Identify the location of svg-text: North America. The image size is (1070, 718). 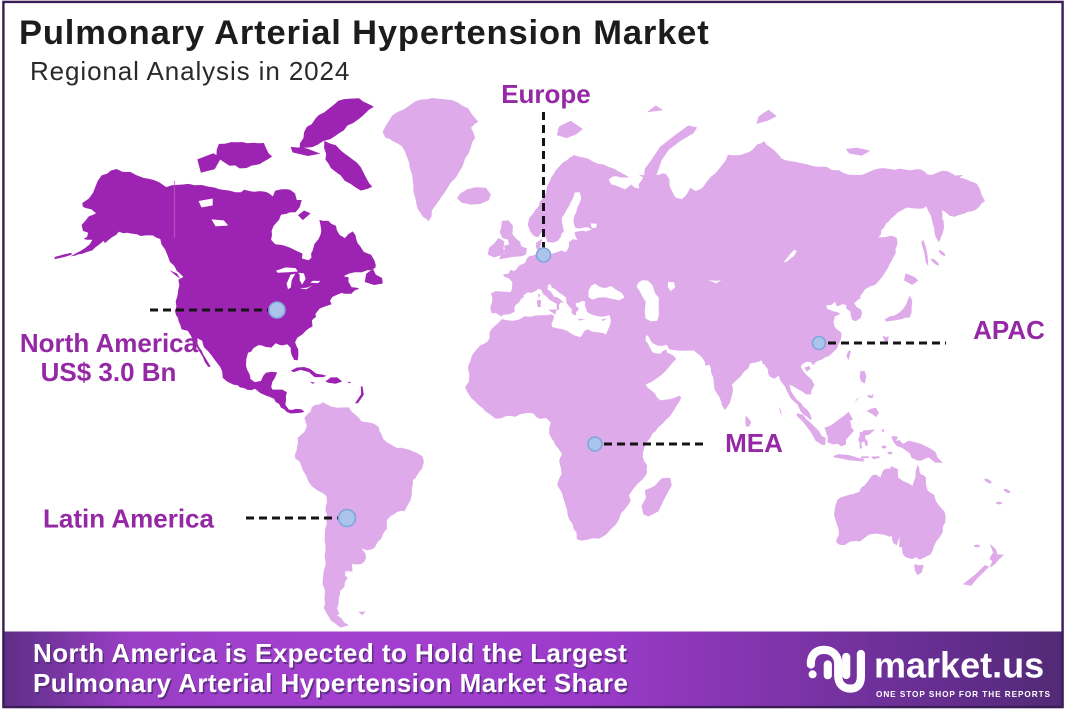
(109, 343).